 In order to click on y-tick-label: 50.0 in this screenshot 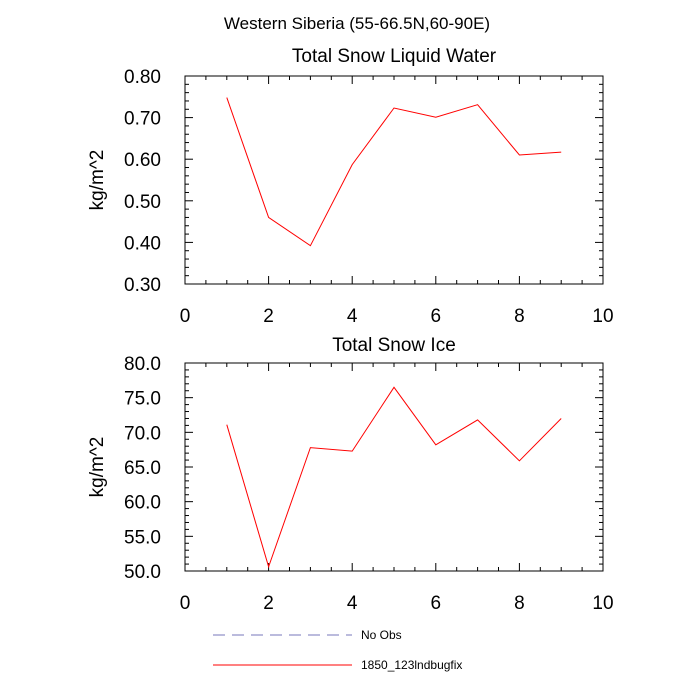, I will do `click(142, 572)`.